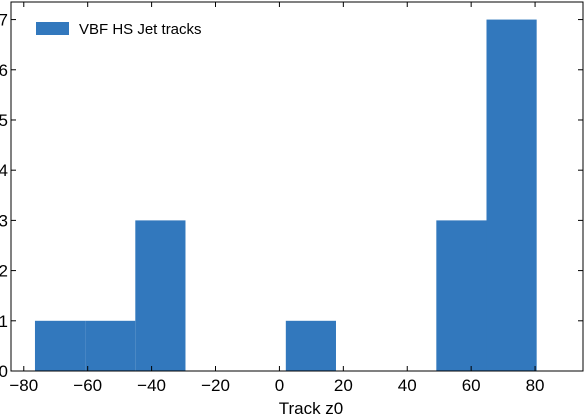 This screenshot has height=420, width=587. I want to click on x-tick-label: 80, so click(535, 385).